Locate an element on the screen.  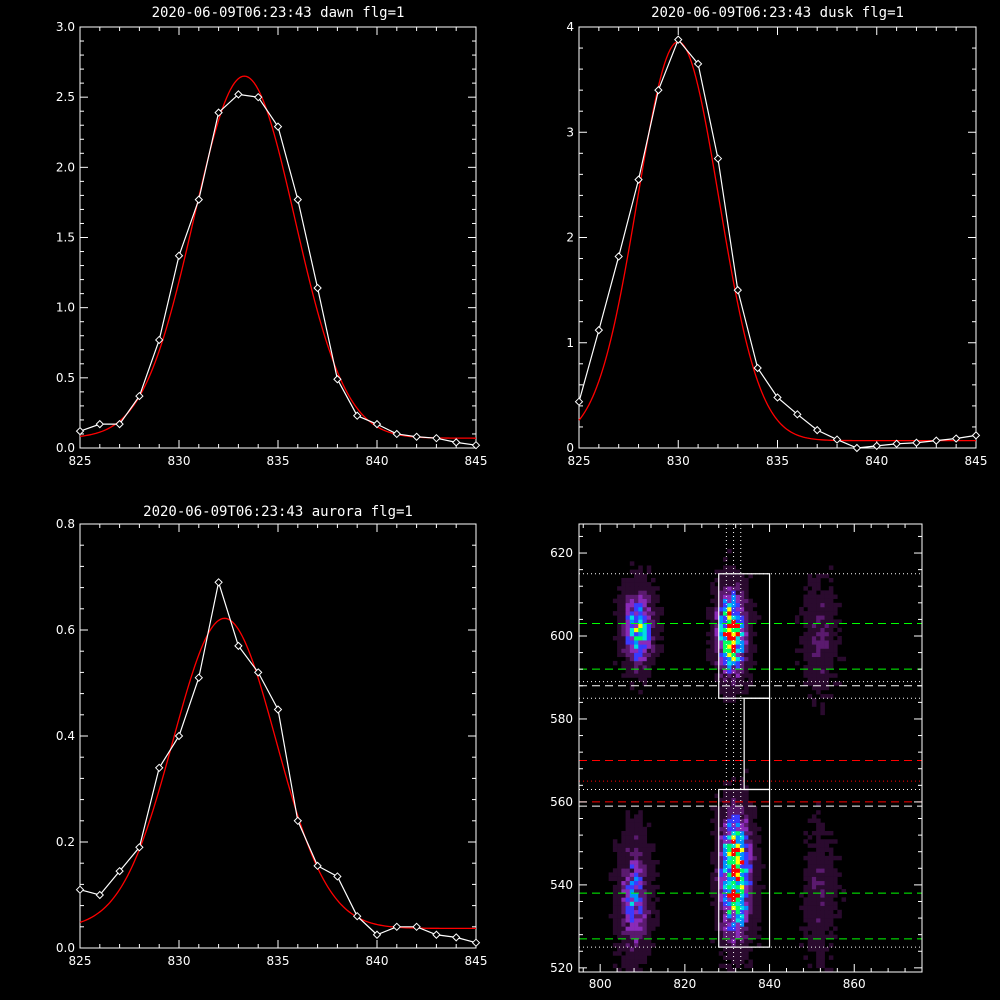
dawn-ytick-label: 1.5 is located at coordinates (65, 238).